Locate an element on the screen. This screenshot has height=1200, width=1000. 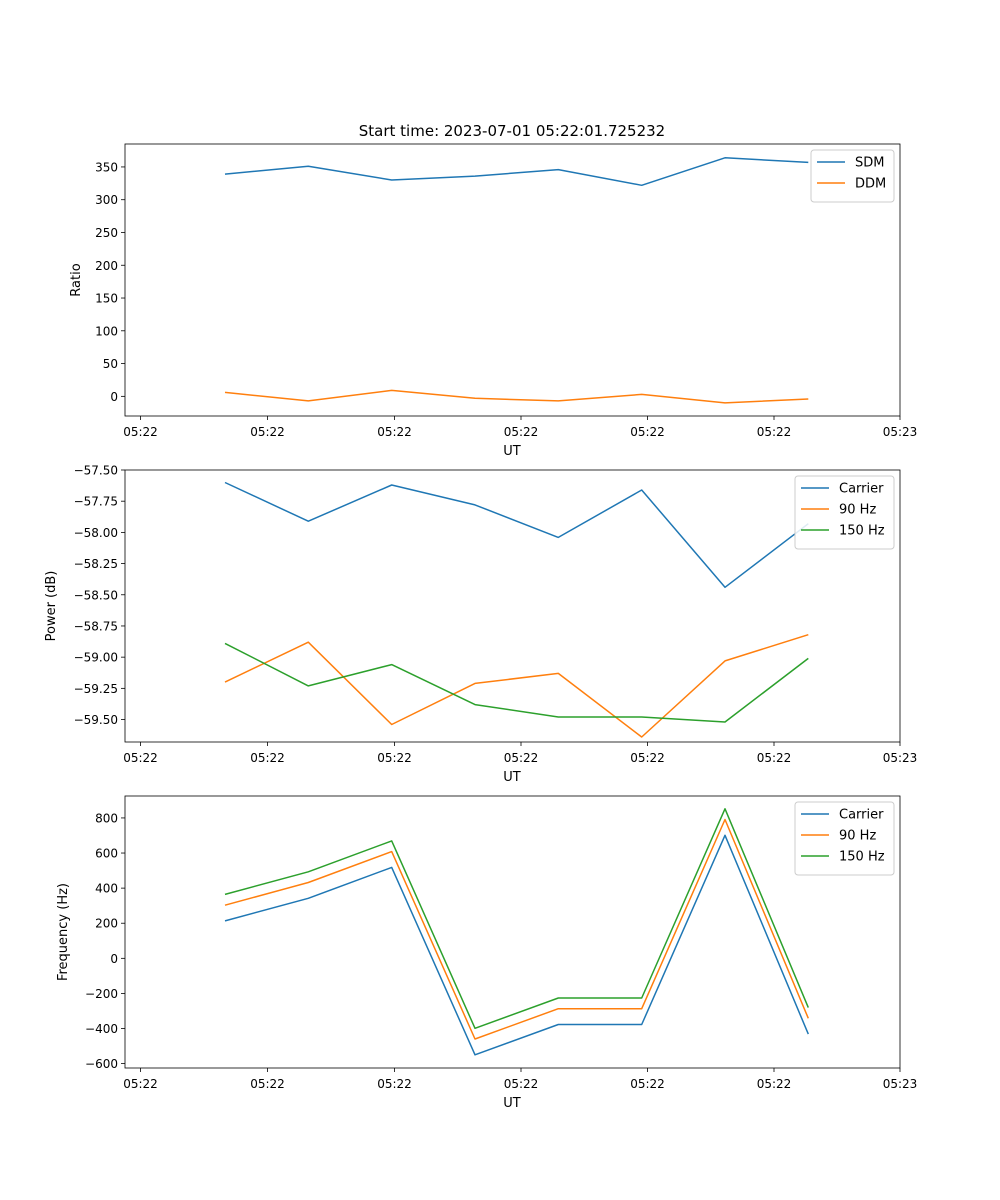
y-tick-label: 400 is located at coordinates (106, 889).